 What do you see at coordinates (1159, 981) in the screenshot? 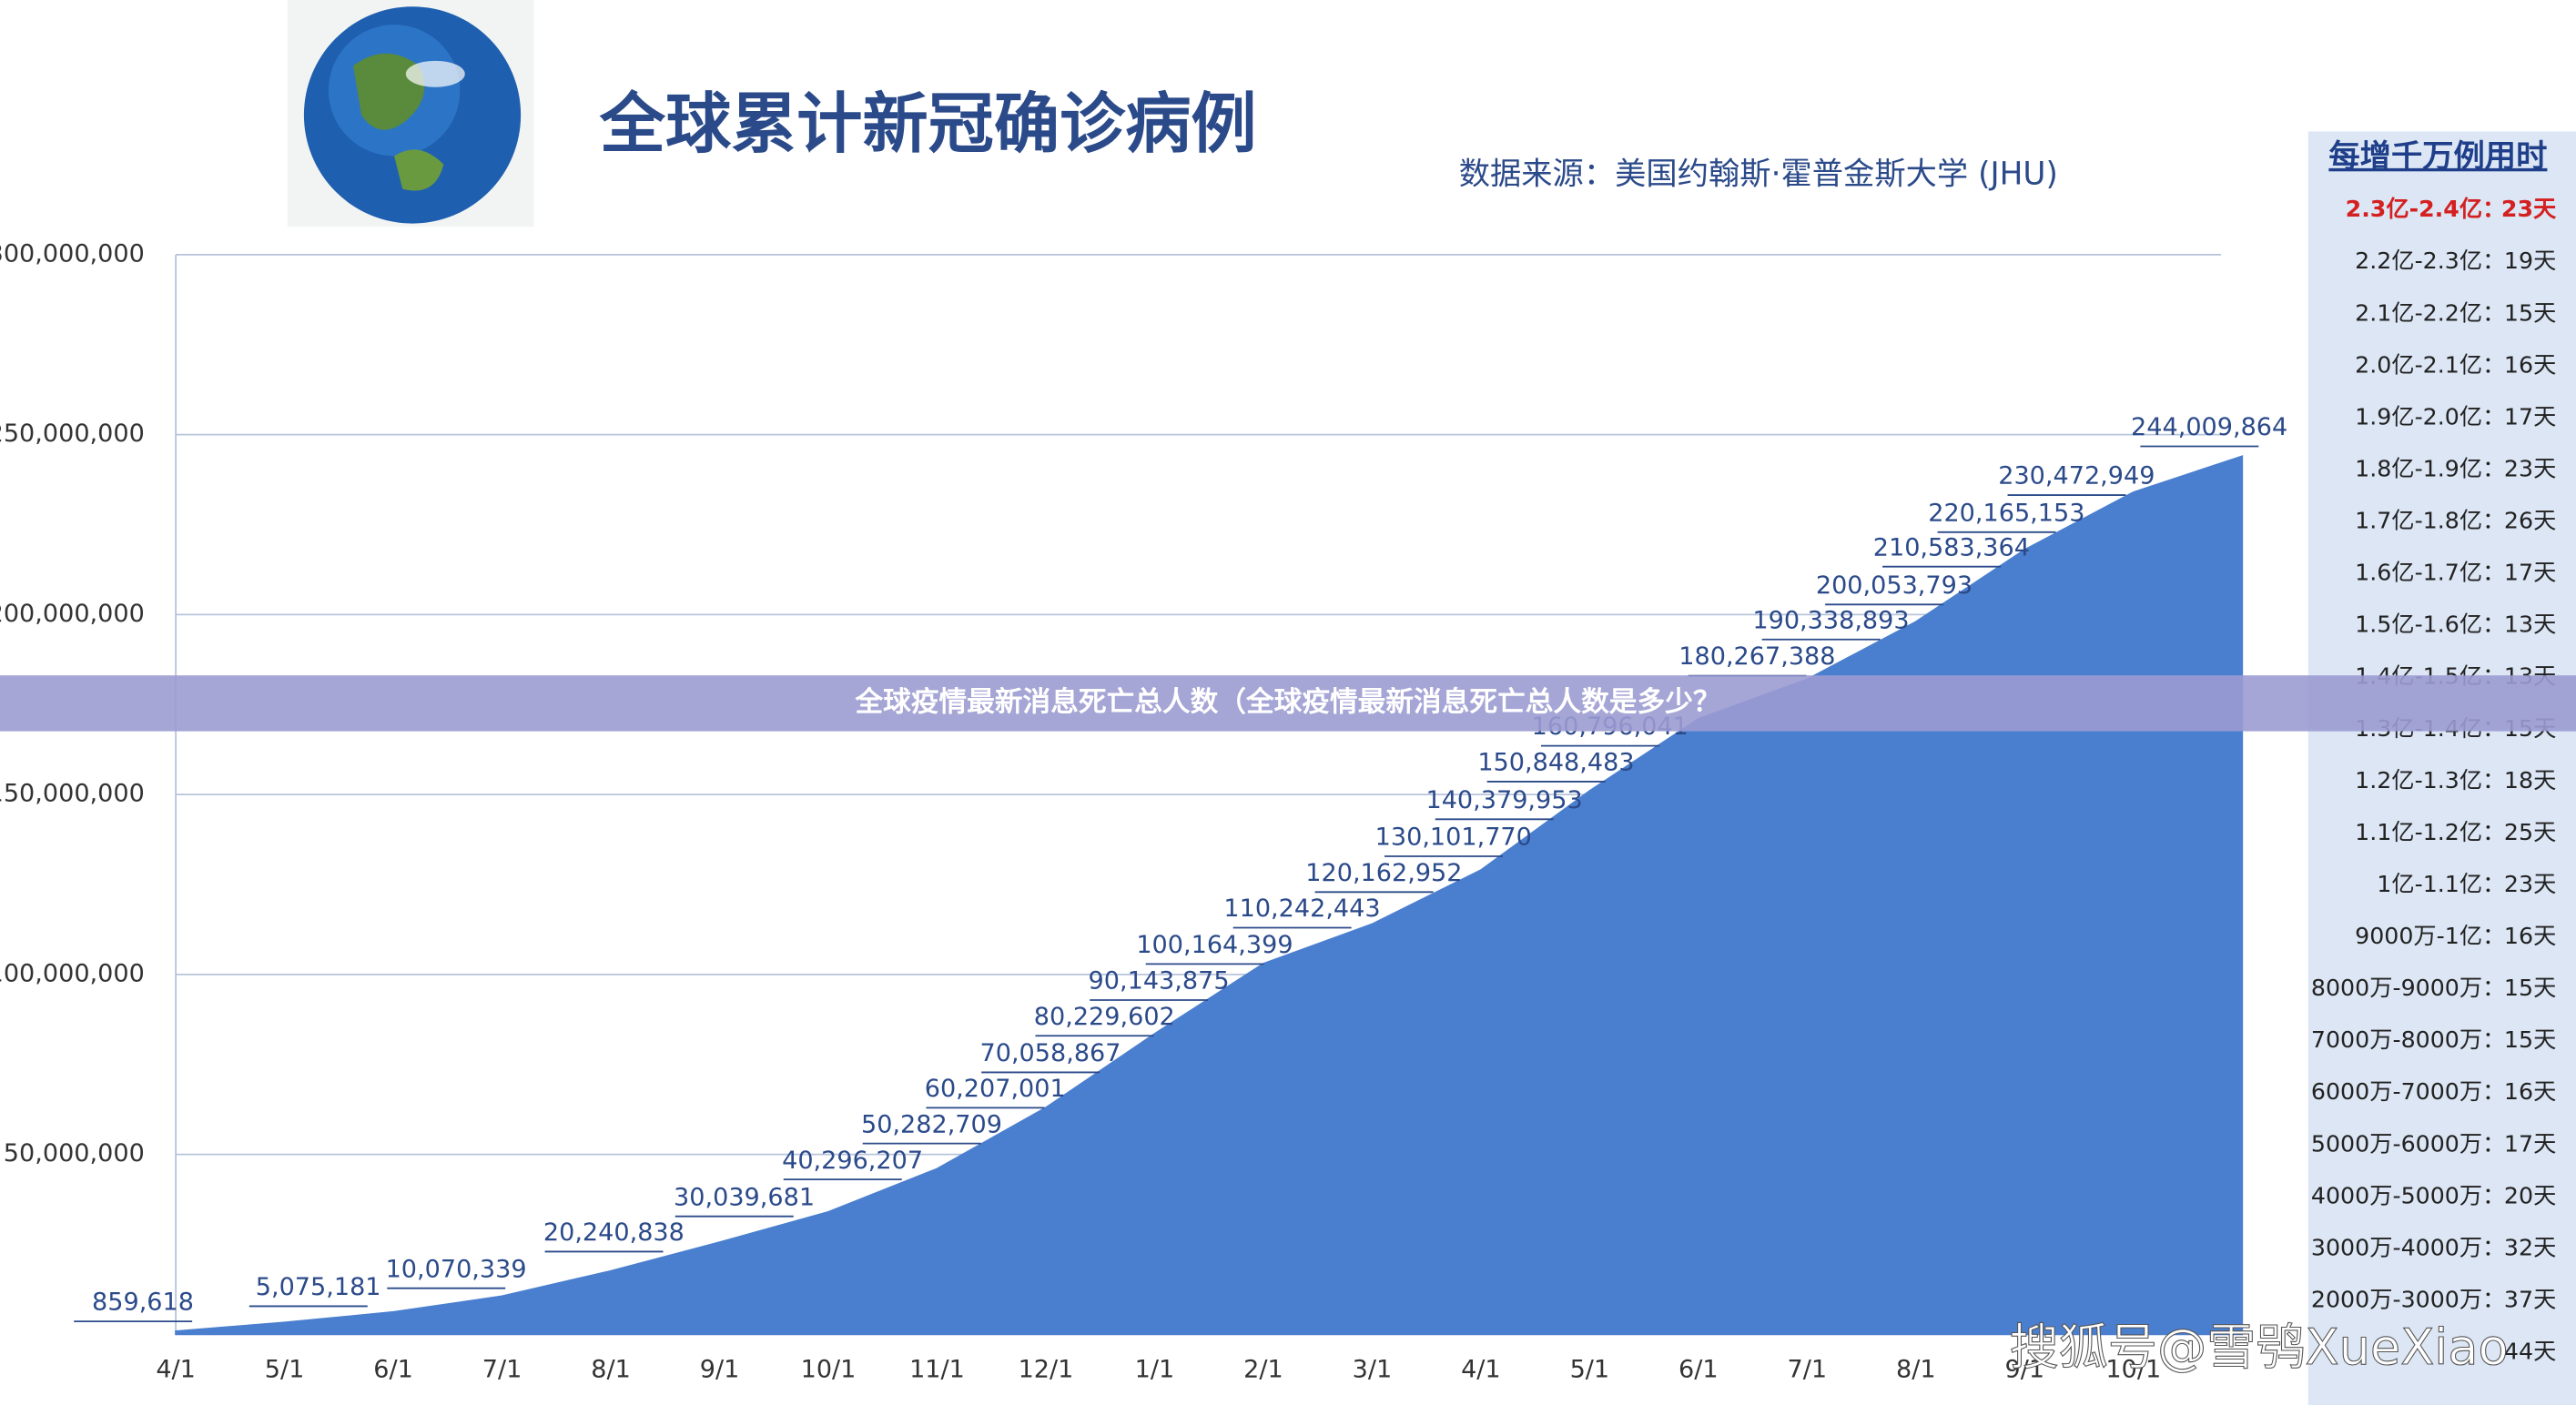
I see `annotation-label: 90,143,875` at bounding box center [1159, 981].